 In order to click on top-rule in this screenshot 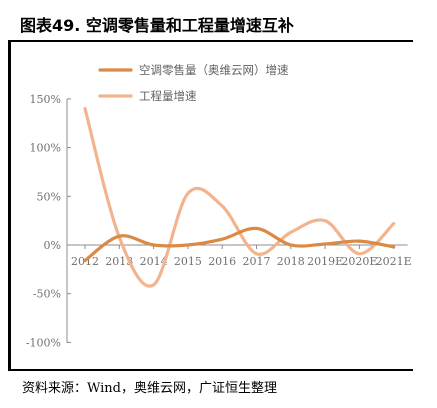, I will do `click(210, 41)`.